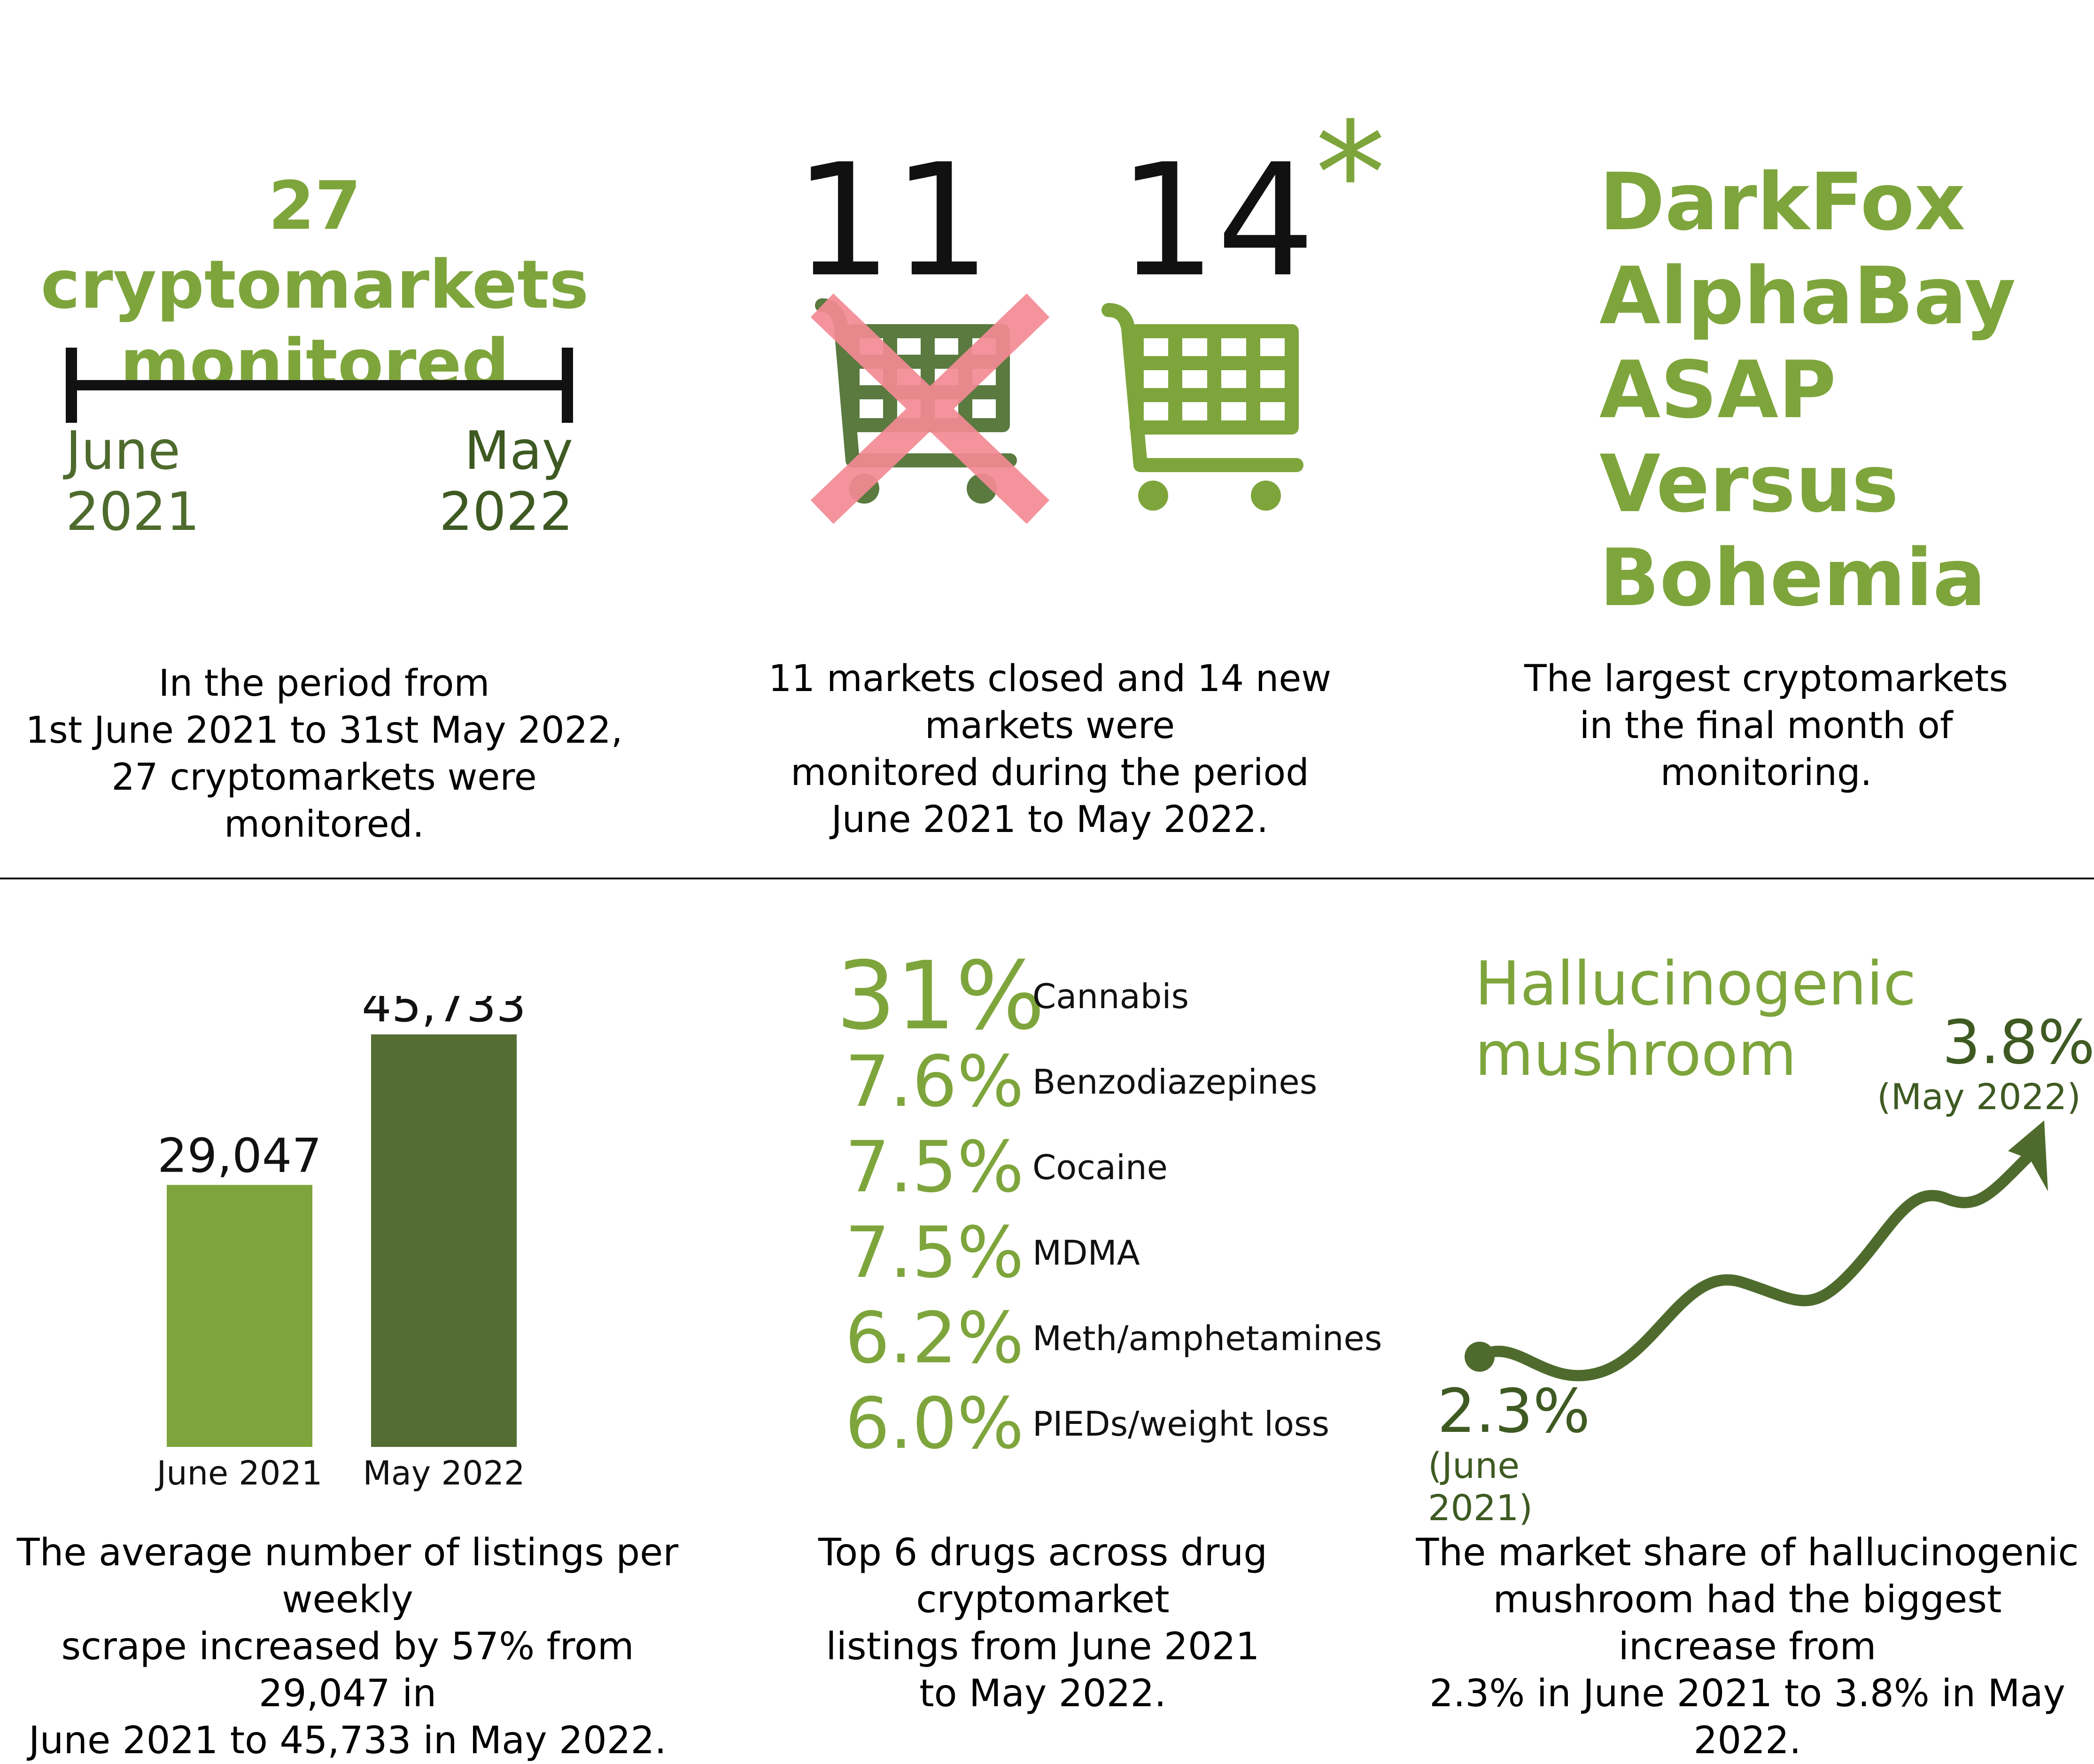 This screenshot has height=1764, width=2094. I want to click on caption-line: June 2021 to 45,733 in May 2022., so click(348, 1740).